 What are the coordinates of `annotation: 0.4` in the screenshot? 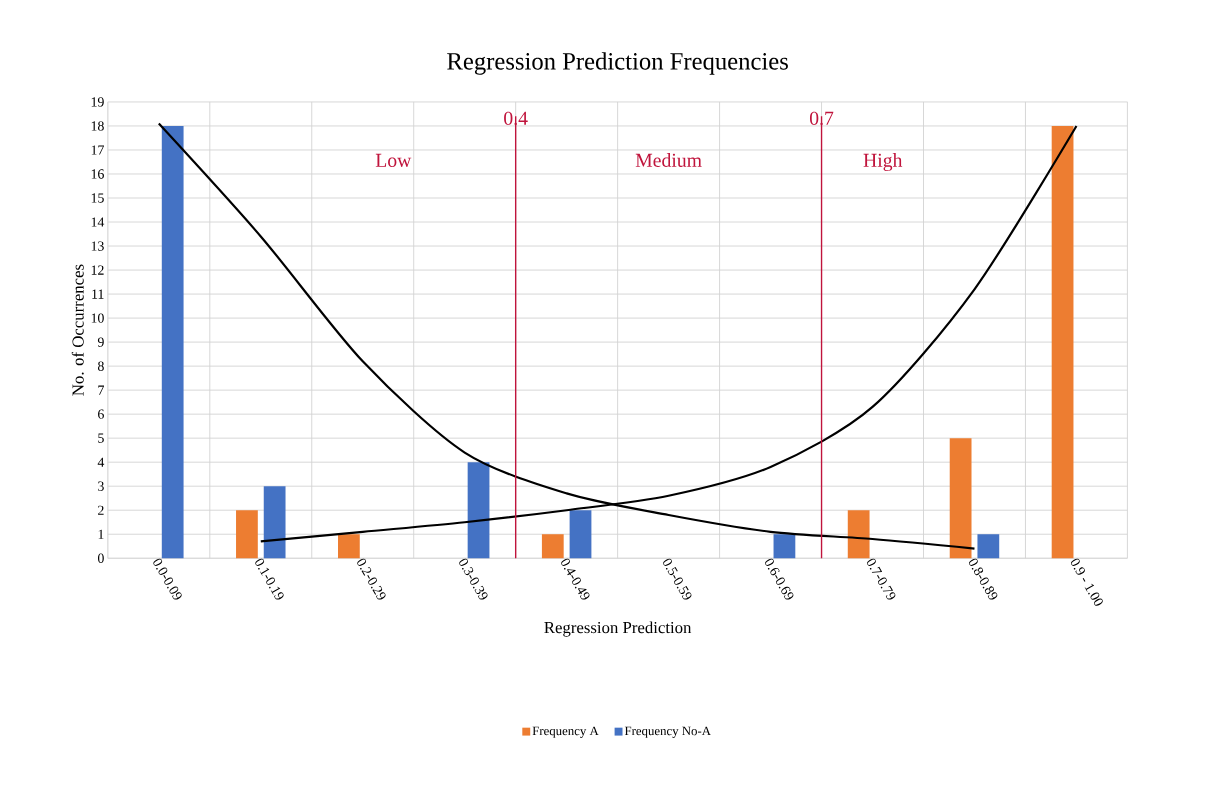 It's located at (516, 118).